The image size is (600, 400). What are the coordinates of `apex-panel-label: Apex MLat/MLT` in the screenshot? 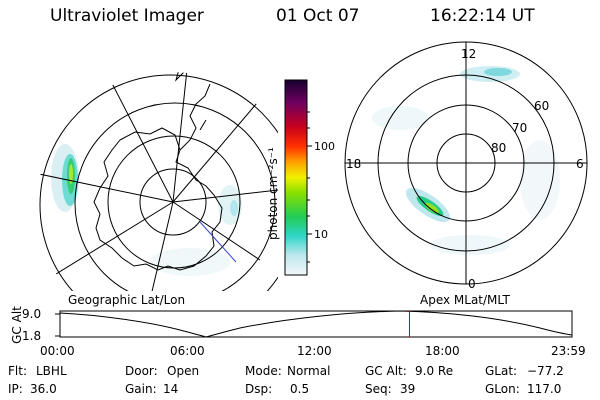 It's located at (465, 300).